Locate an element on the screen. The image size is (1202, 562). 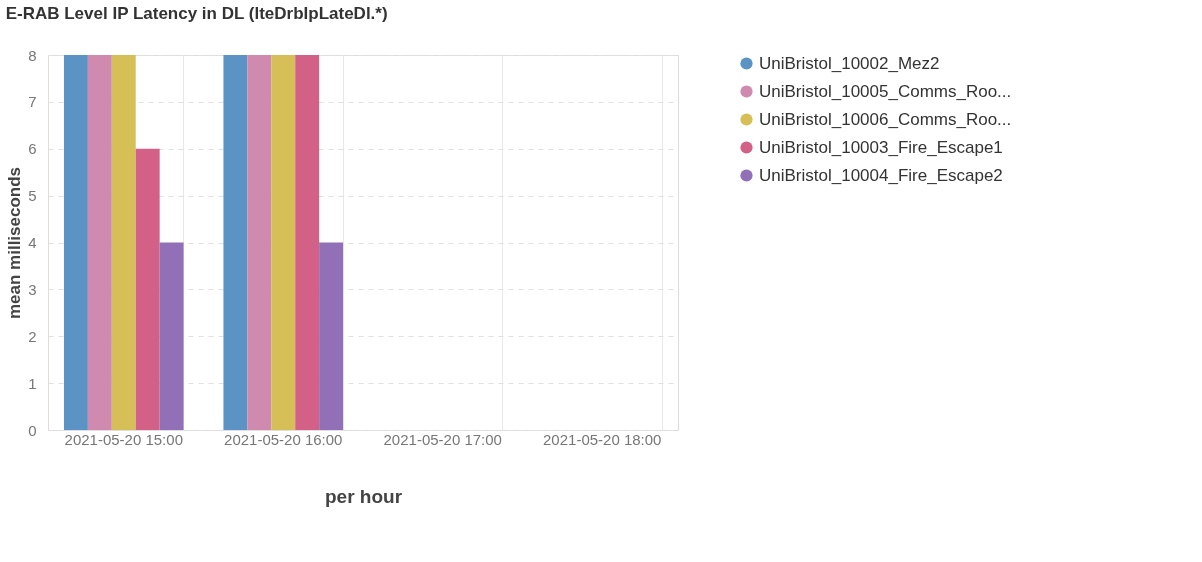
y-tick-label: 4 is located at coordinates (32, 242).